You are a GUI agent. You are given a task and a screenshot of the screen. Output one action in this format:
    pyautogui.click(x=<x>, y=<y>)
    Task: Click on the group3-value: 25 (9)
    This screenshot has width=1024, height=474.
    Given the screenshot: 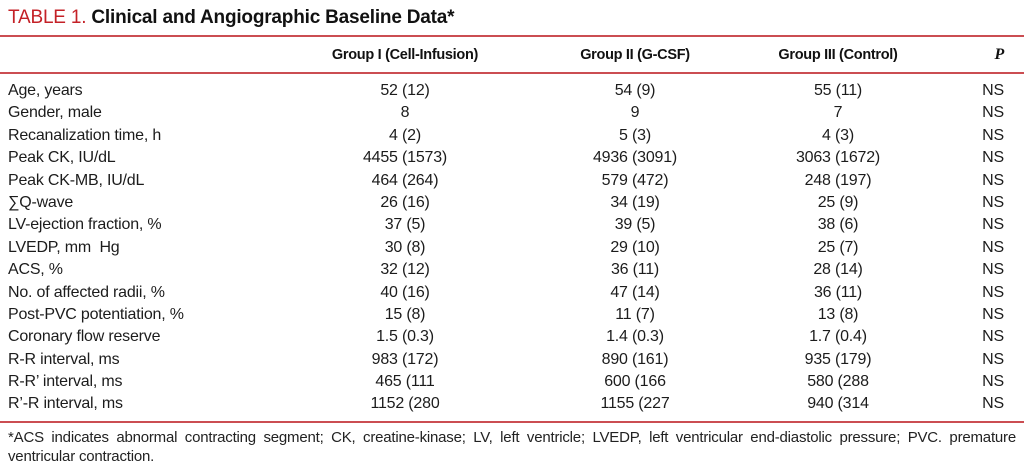 What is the action you would take?
    pyautogui.click(x=838, y=202)
    